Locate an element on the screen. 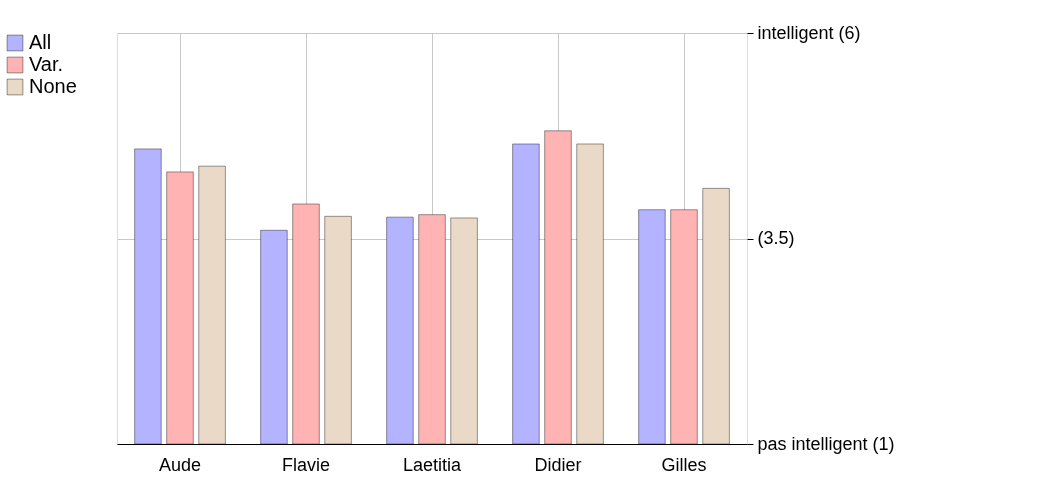 This screenshot has height=481, width=1044. legend-label: Var. is located at coordinates (46, 64).